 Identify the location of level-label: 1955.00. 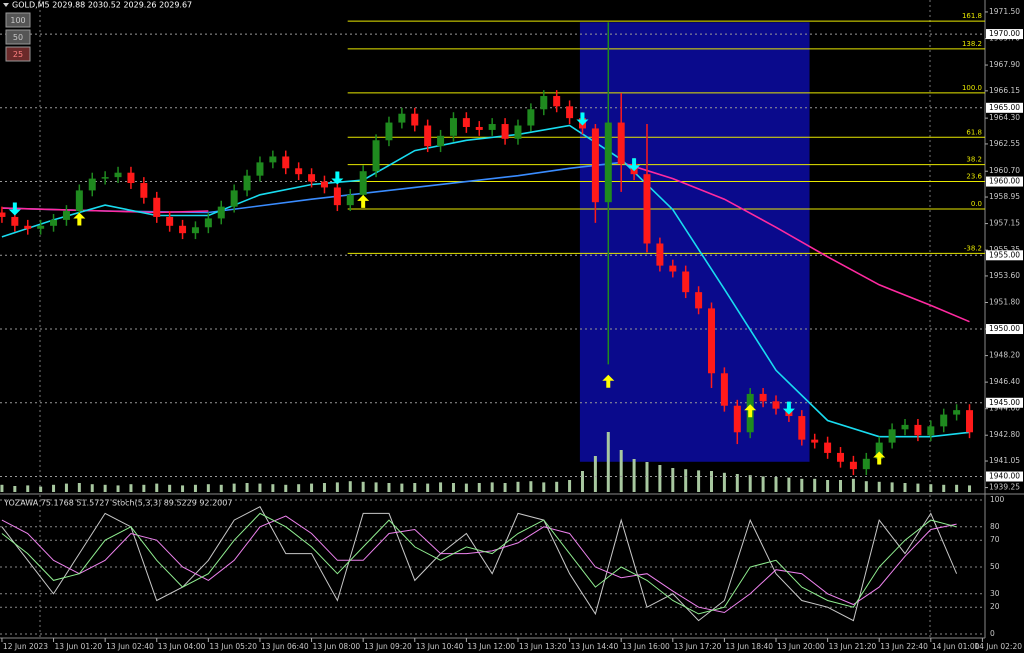
(1004, 254).